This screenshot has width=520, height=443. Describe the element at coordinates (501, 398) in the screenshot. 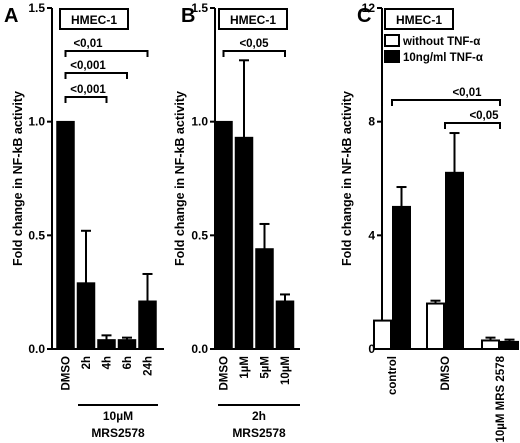

I see `x-tick-label: 10µM MRS 2578` at that location.